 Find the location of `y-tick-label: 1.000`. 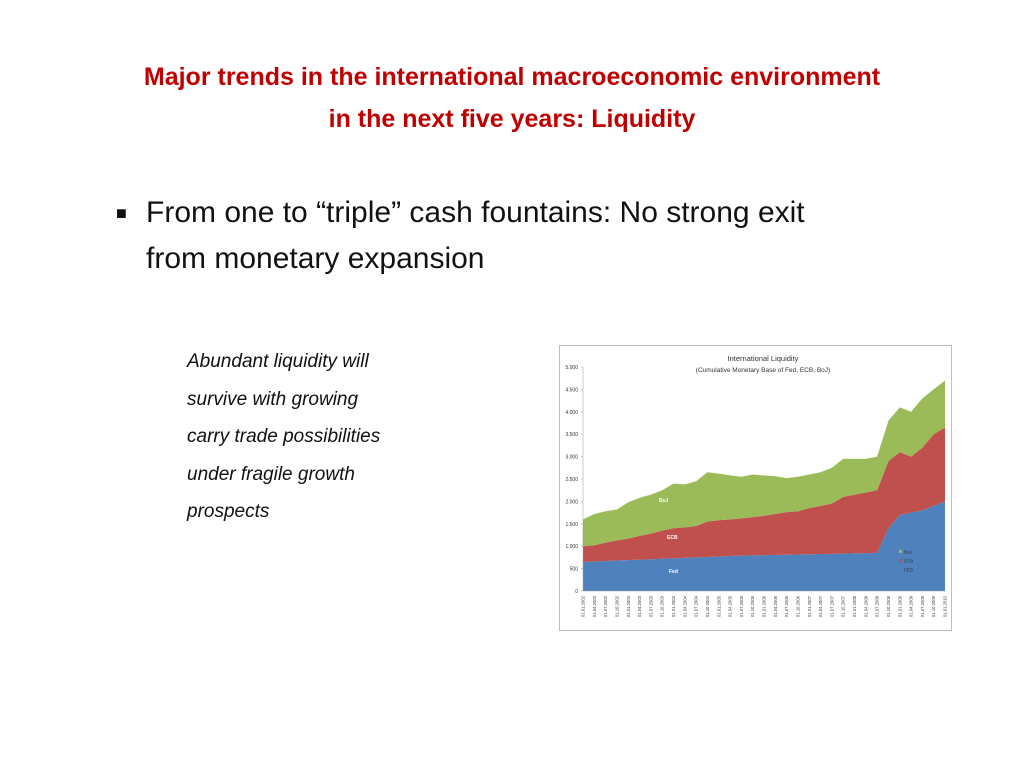

y-tick-label: 1.000 is located at coordinates (571, 547).